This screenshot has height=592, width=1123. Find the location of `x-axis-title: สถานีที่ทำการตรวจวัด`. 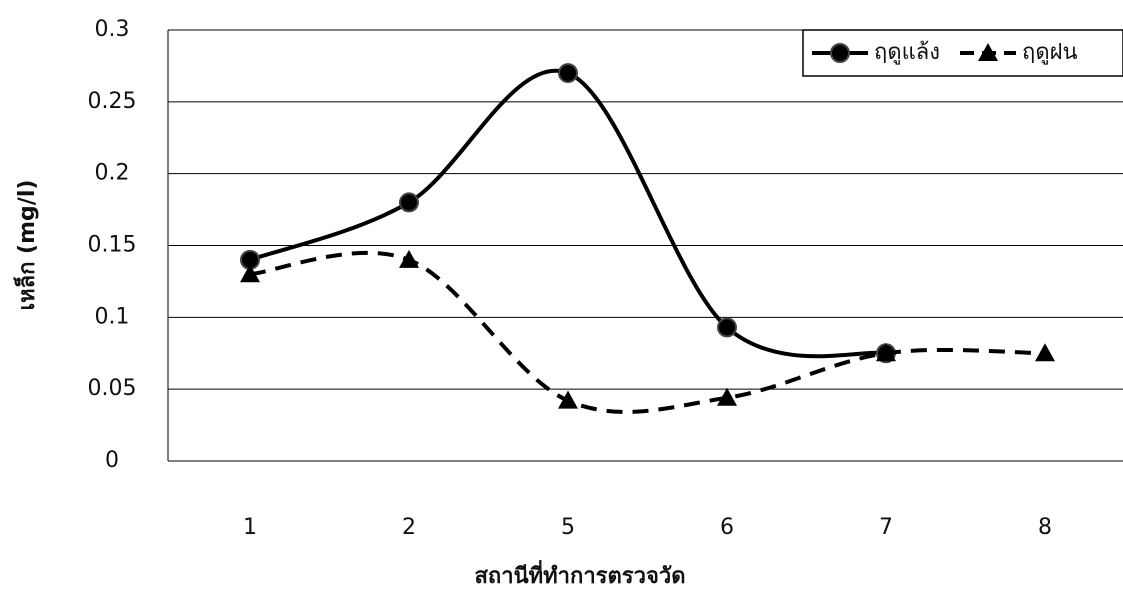

x-axis-title: สถานีที่ทำการตรวจวัด is located at coordinates (580, 574).